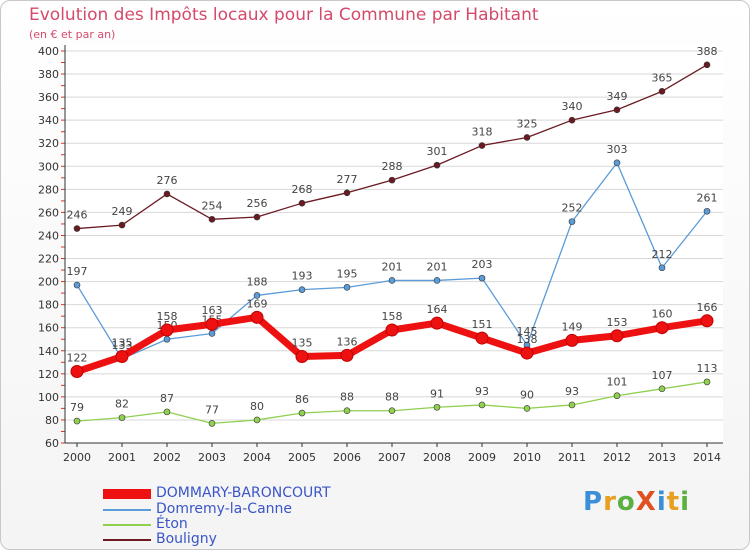  Describe the element at coordinates (48, 74) in the screenshot. I see `y-tick-label: 380` at that location.